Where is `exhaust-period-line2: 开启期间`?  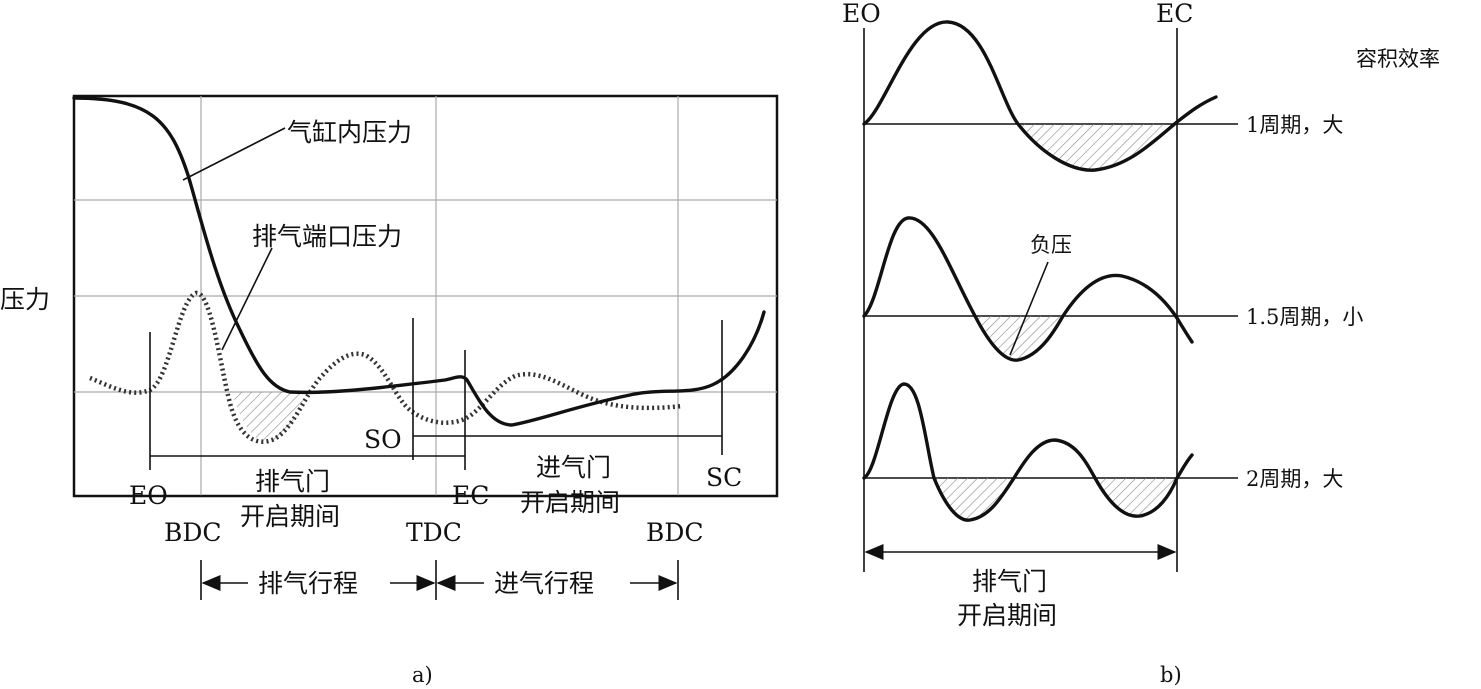
exhaust-period-line2: 开启期间 is located at coordinates (290, 516).